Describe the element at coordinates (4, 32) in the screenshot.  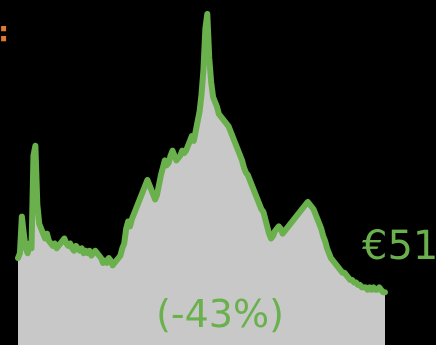
I see `top-mark: :` at that location.